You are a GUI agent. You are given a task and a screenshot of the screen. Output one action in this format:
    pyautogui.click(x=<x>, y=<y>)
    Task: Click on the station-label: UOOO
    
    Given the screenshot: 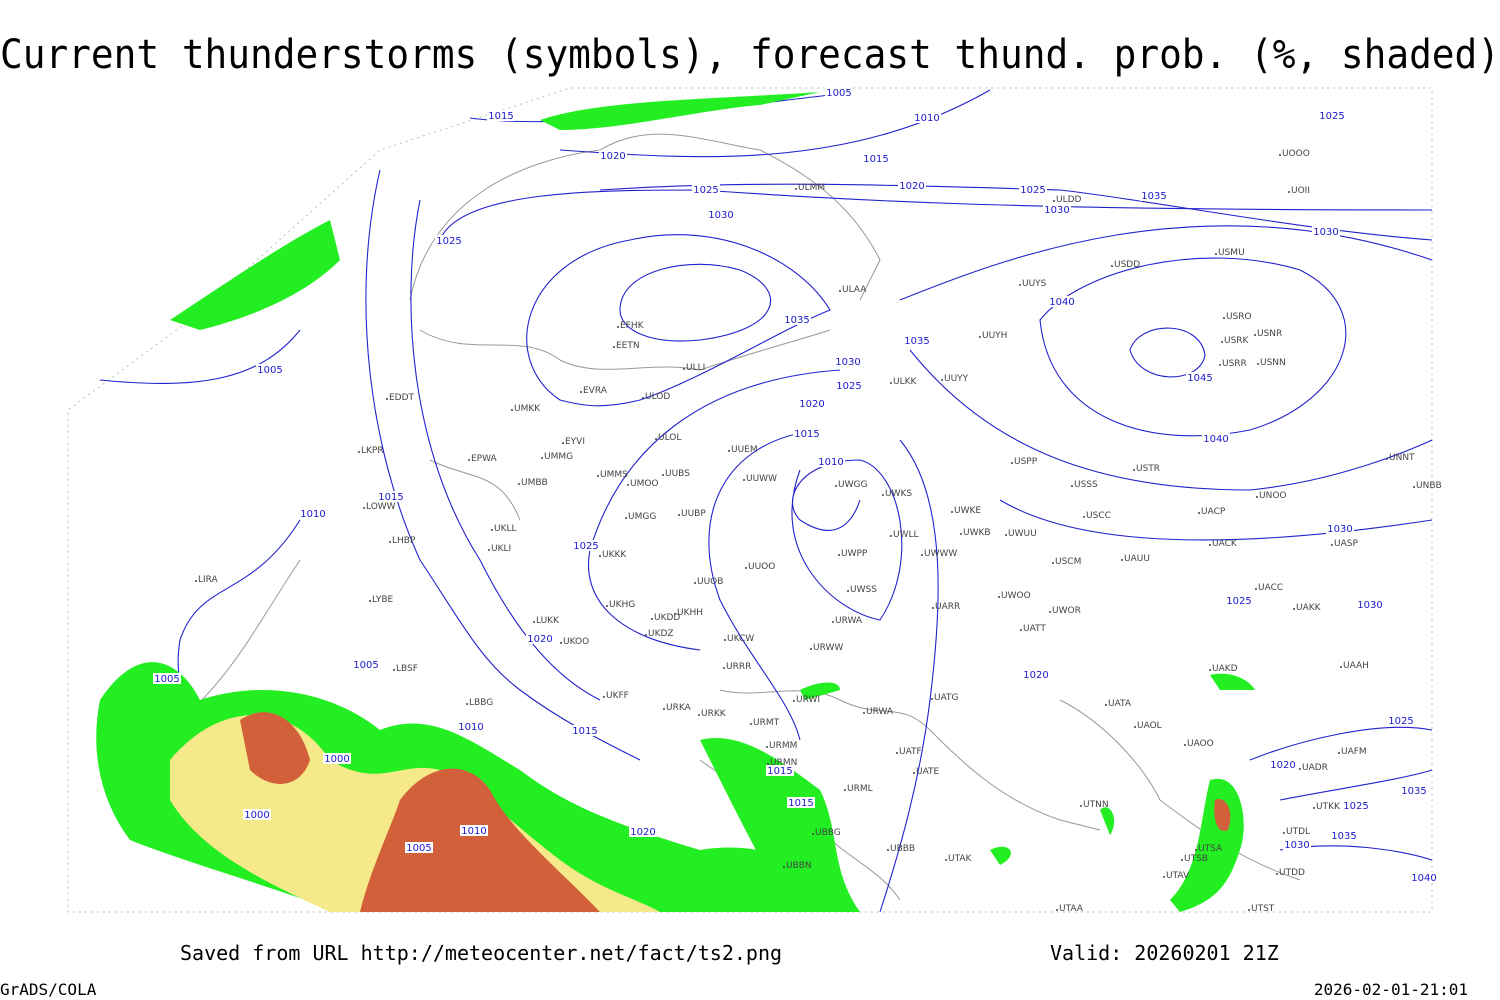 What is the action you would take?
    pyautogui.click(x=1296, y=154)
    